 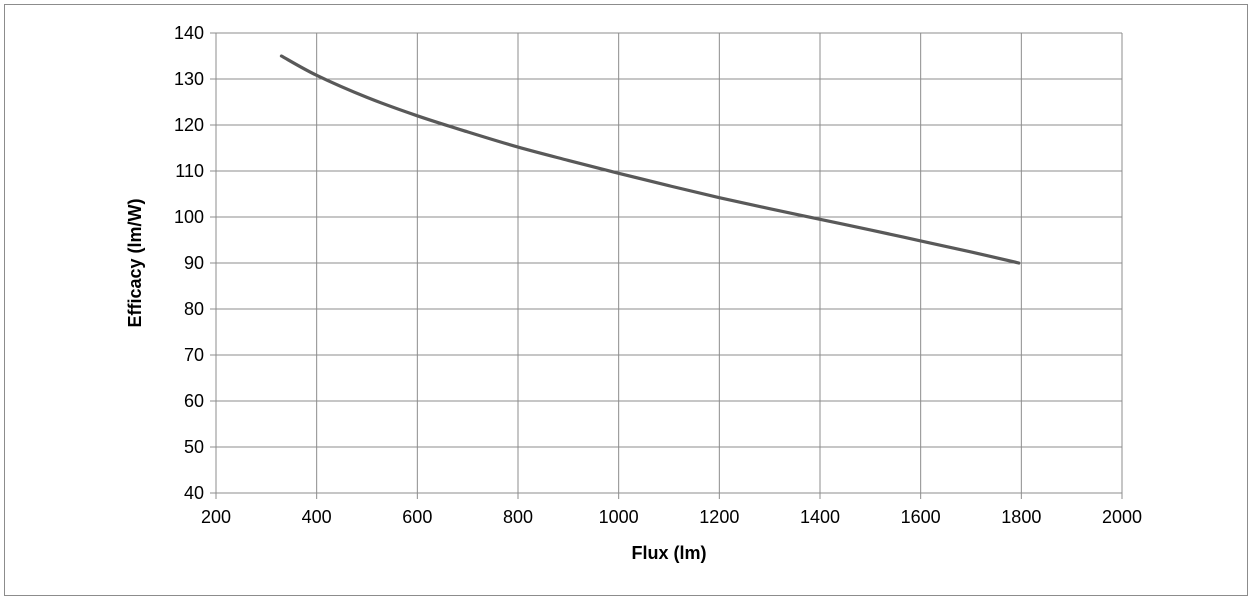 I want to click on x-tick-label: 800, so click(x=518, y=517).